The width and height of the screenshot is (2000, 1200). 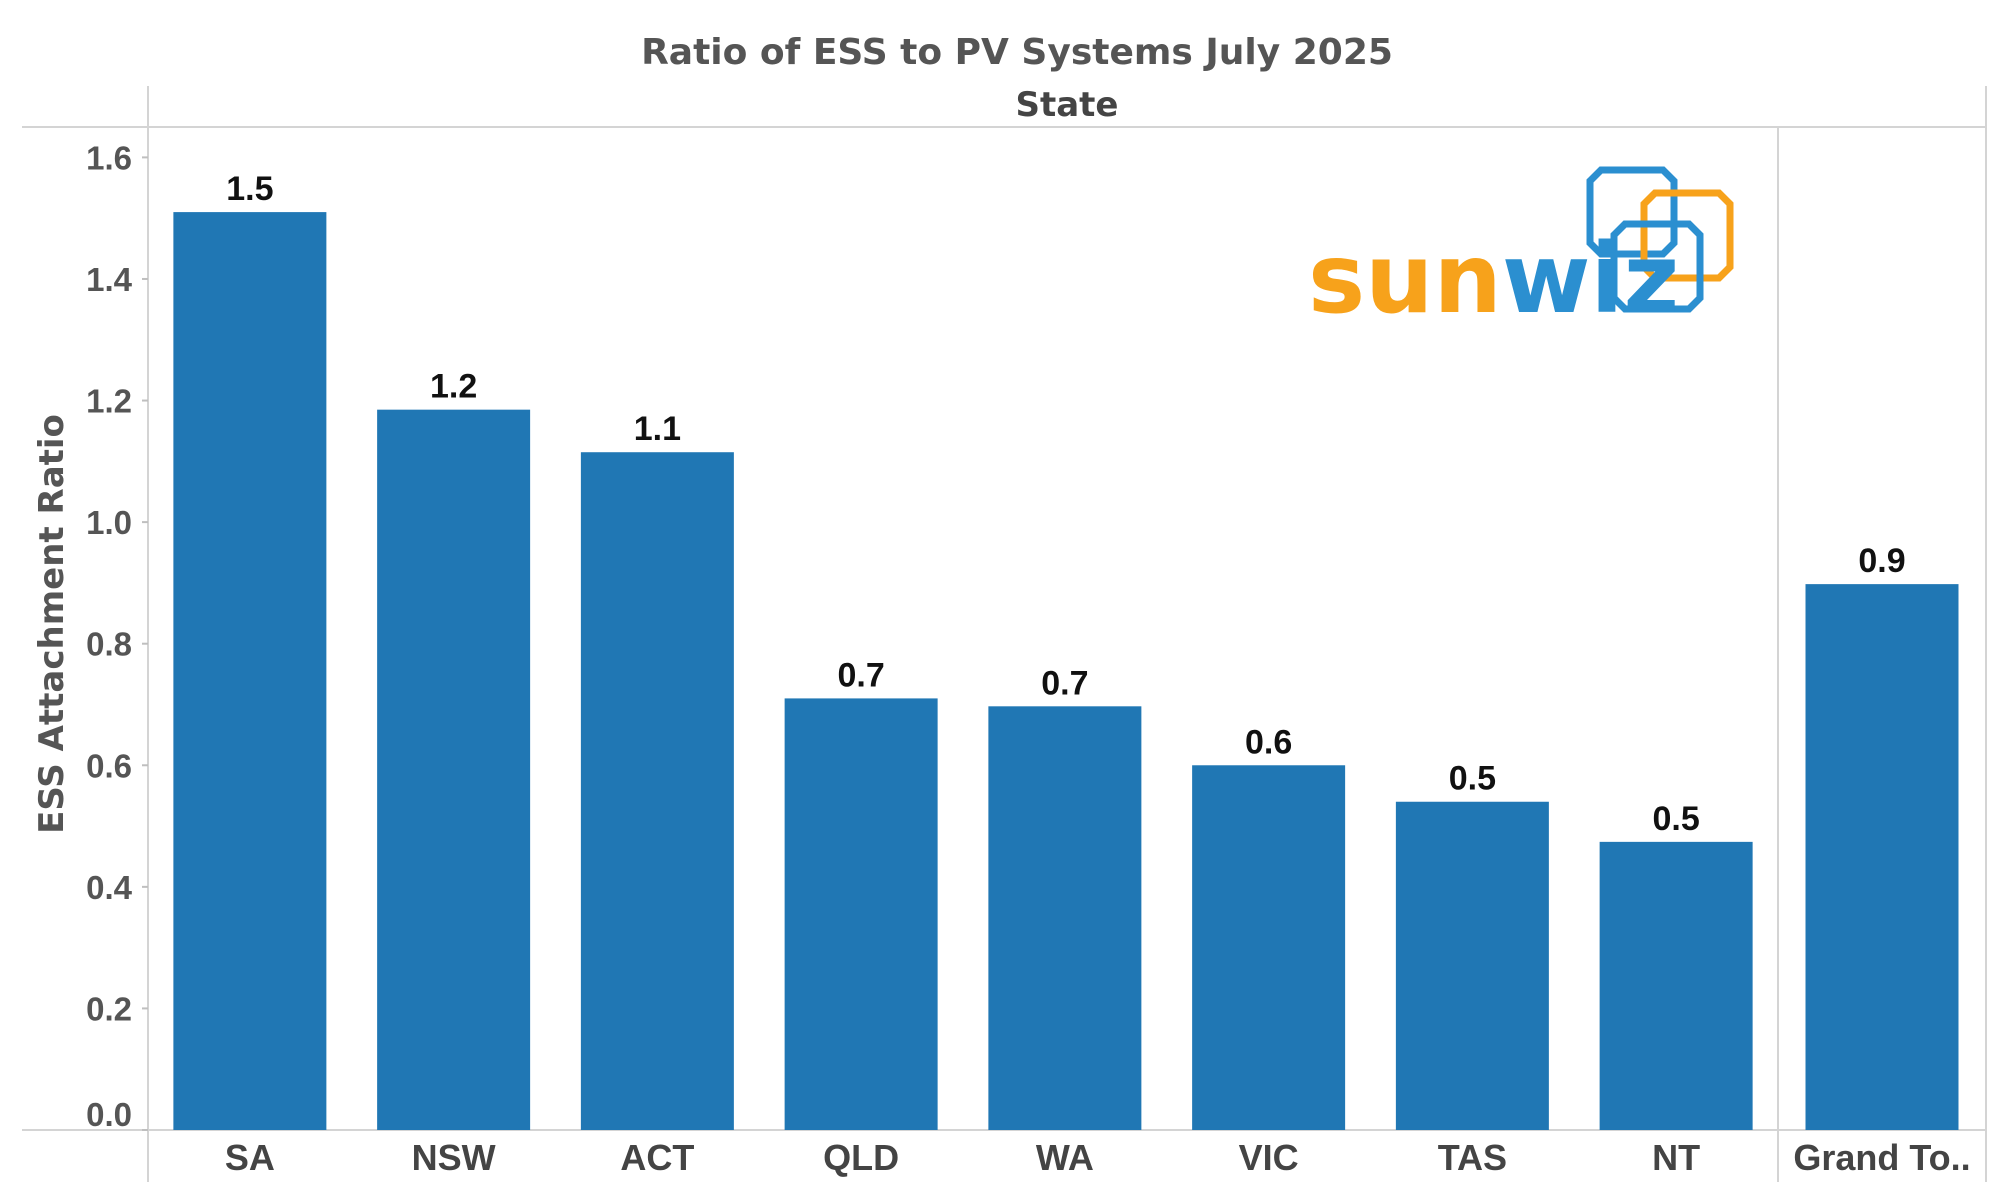 I want to click on data-label-6: 0.5, so click(x=1472, y=779).